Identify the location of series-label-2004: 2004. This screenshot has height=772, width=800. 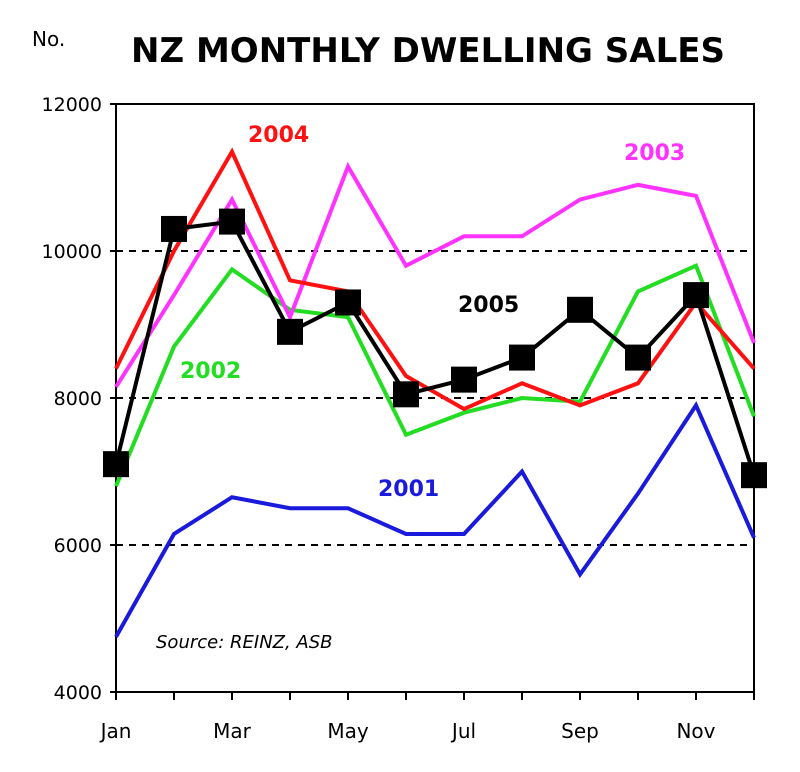
(278, 135).